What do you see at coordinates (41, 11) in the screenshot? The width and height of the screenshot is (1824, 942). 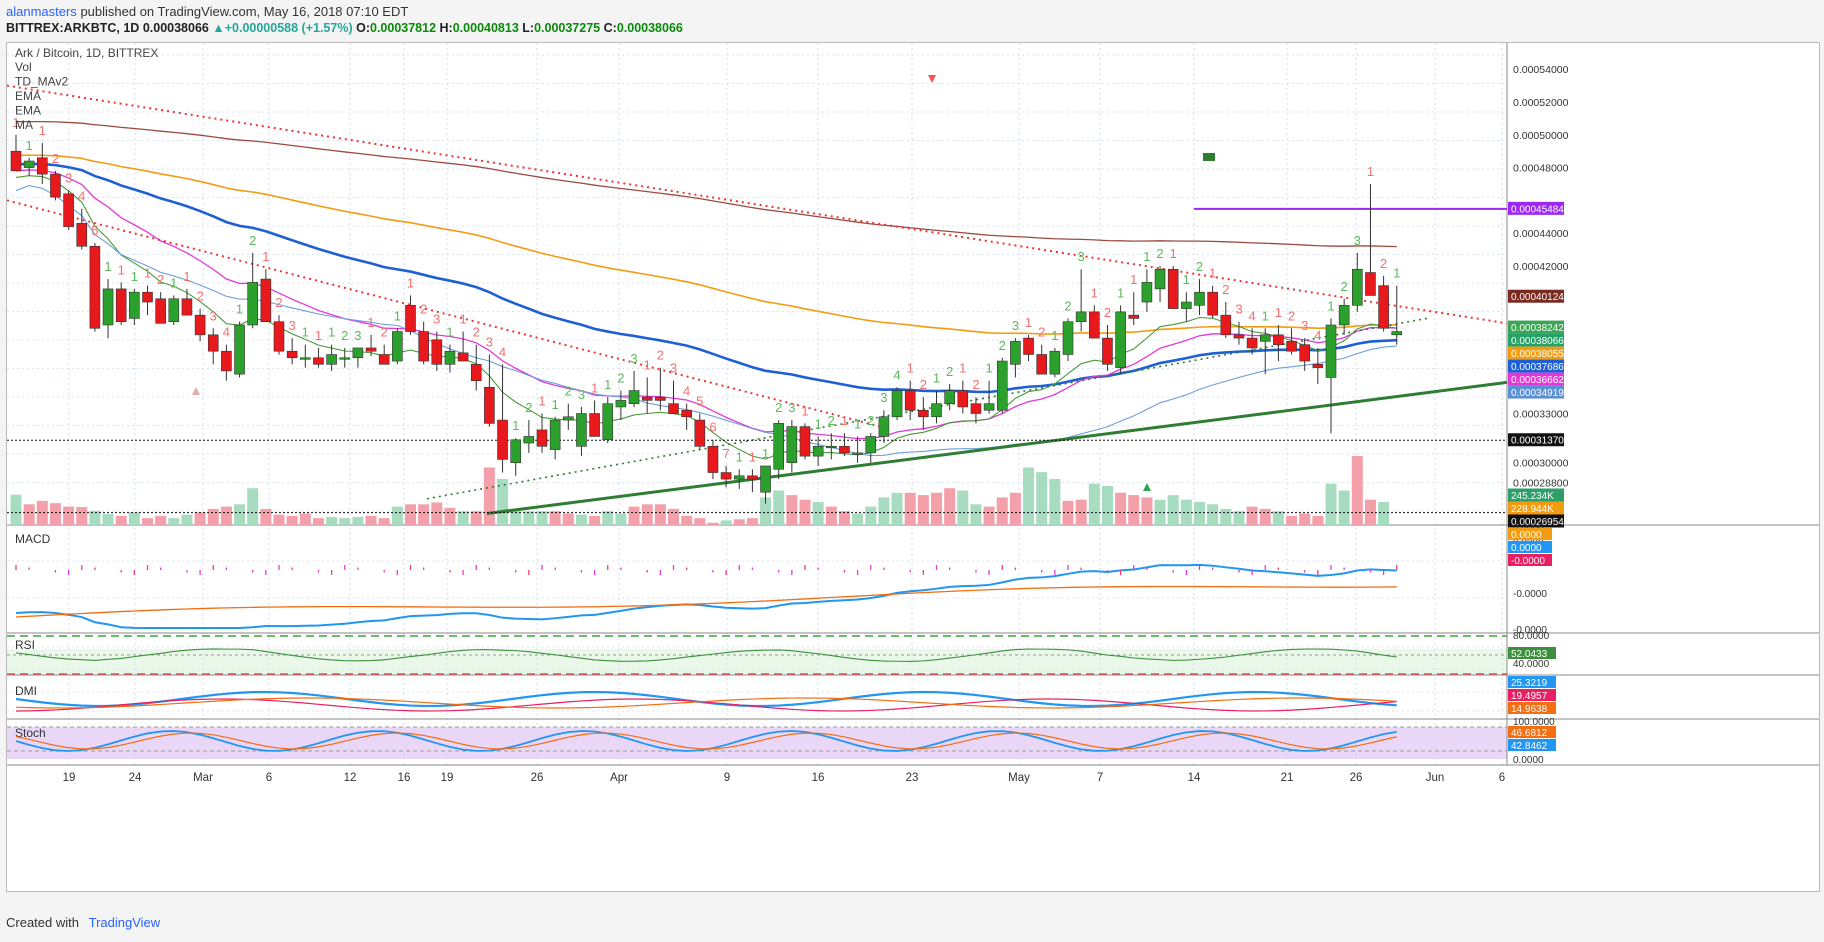 I see `author-link: alanmasters` at bounding box center [41, 11].